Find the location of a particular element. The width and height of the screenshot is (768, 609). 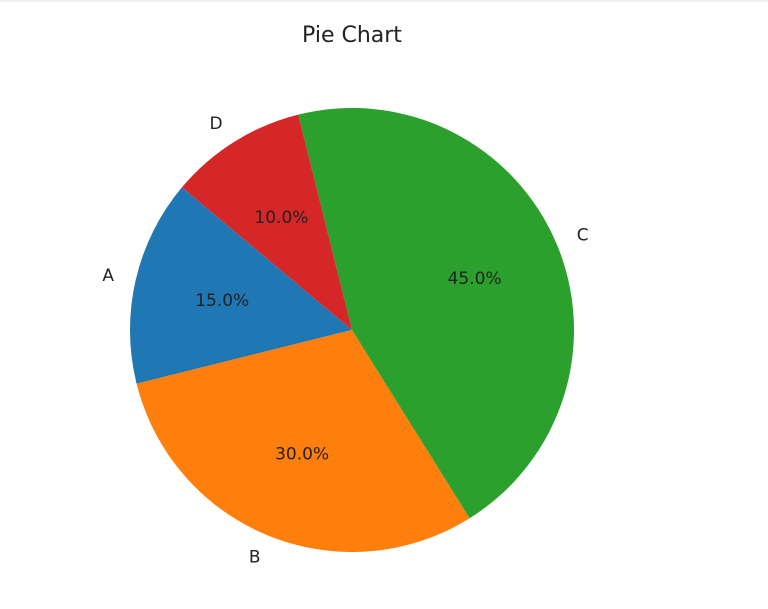

slice-percent-c: 45.0% is located at coordinates (475, 279).